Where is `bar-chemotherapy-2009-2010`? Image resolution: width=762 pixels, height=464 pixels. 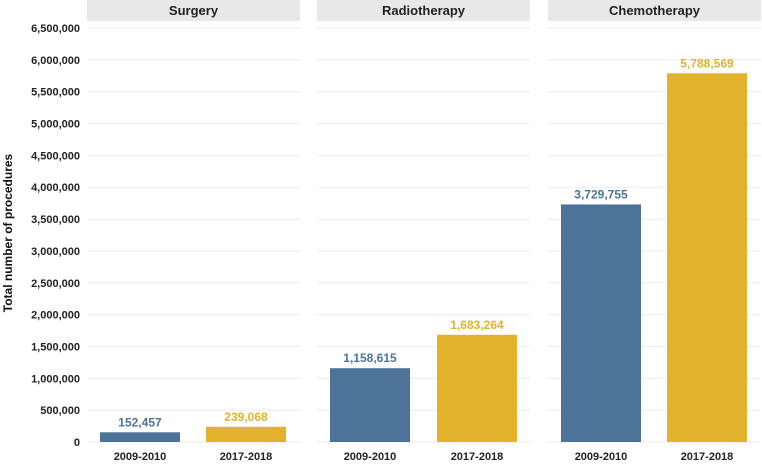 bar-chemotherapy-2009-2010 is located at coordinates (601, 323).